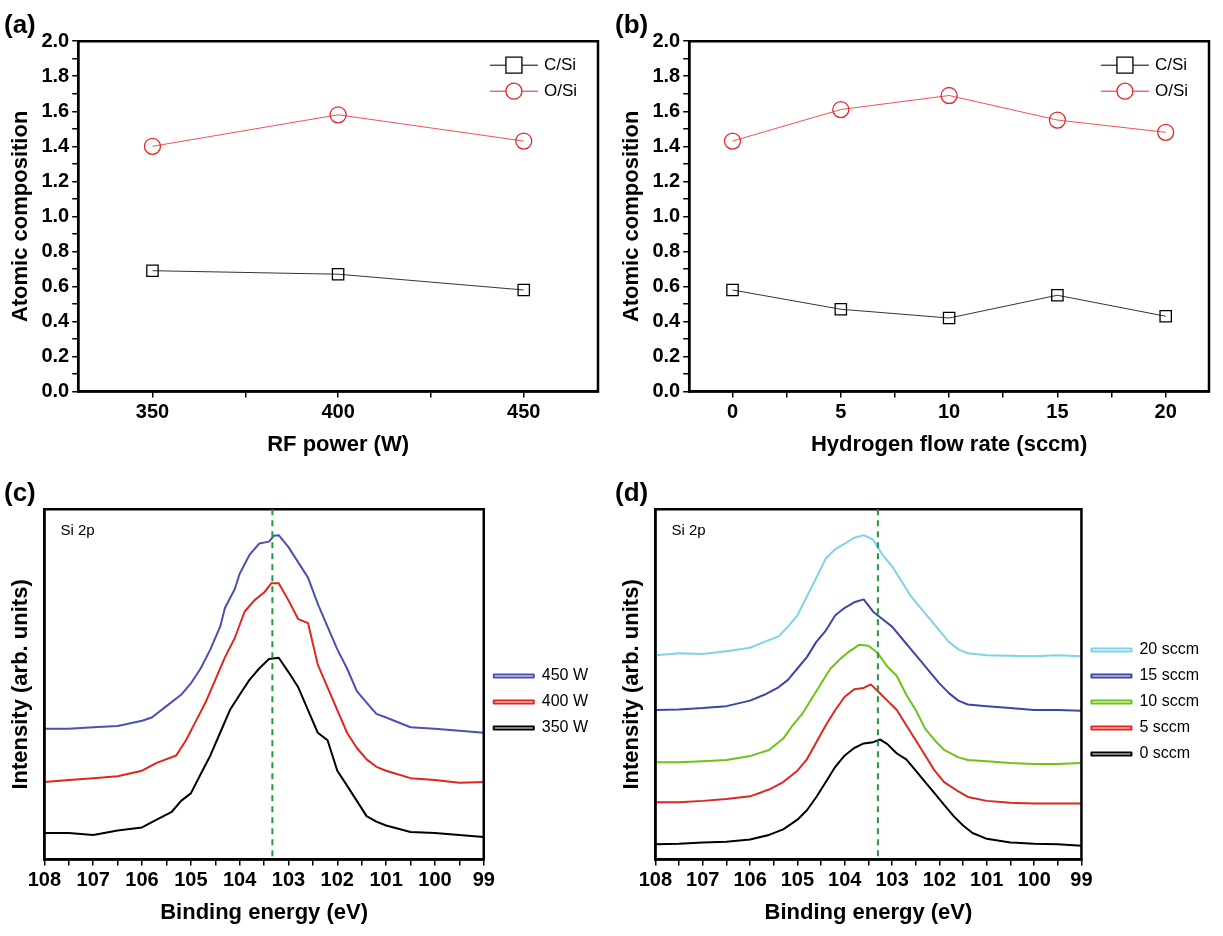 The width and height of the screenshot is (1223, 936). I want to click on chart-title: (c), so click(20, 491).